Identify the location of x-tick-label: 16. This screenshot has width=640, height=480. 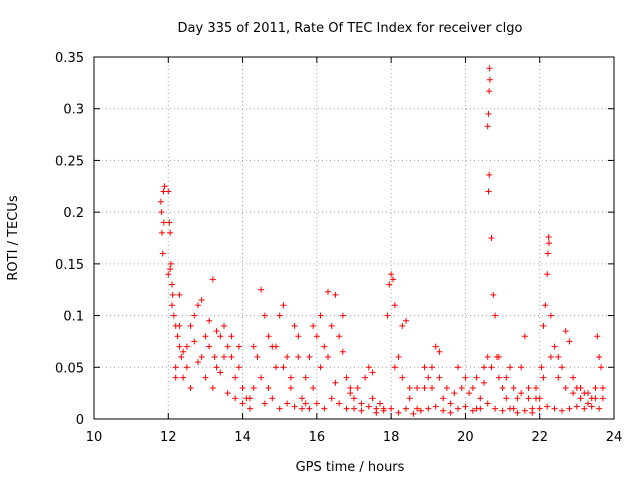
(317, 437).